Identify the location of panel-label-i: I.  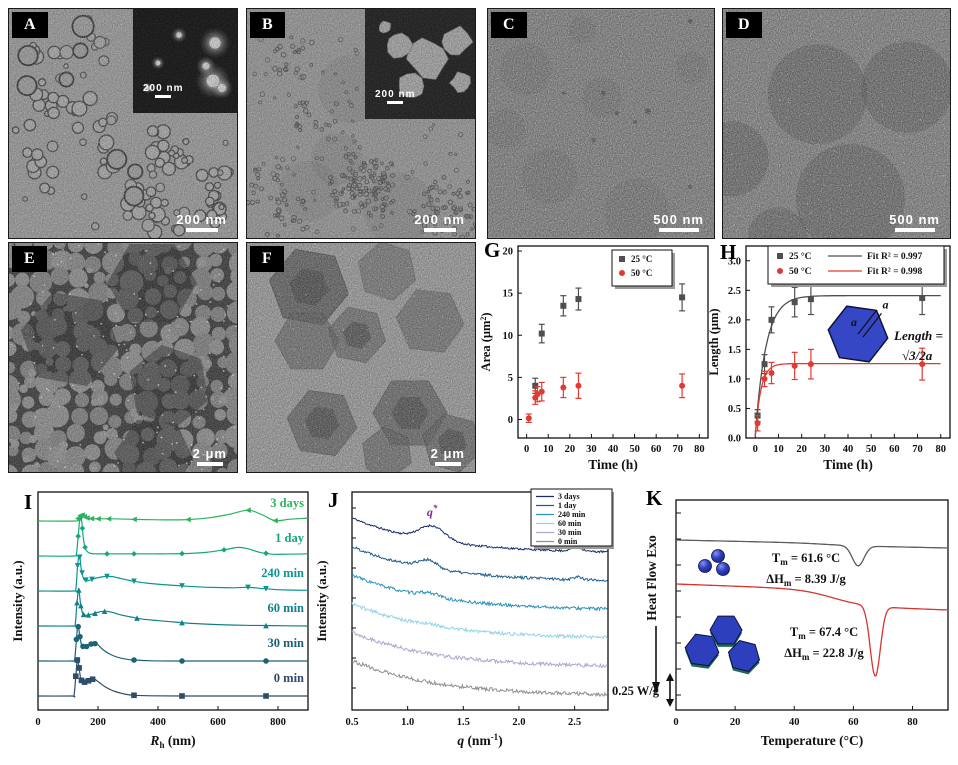
(28, 502).